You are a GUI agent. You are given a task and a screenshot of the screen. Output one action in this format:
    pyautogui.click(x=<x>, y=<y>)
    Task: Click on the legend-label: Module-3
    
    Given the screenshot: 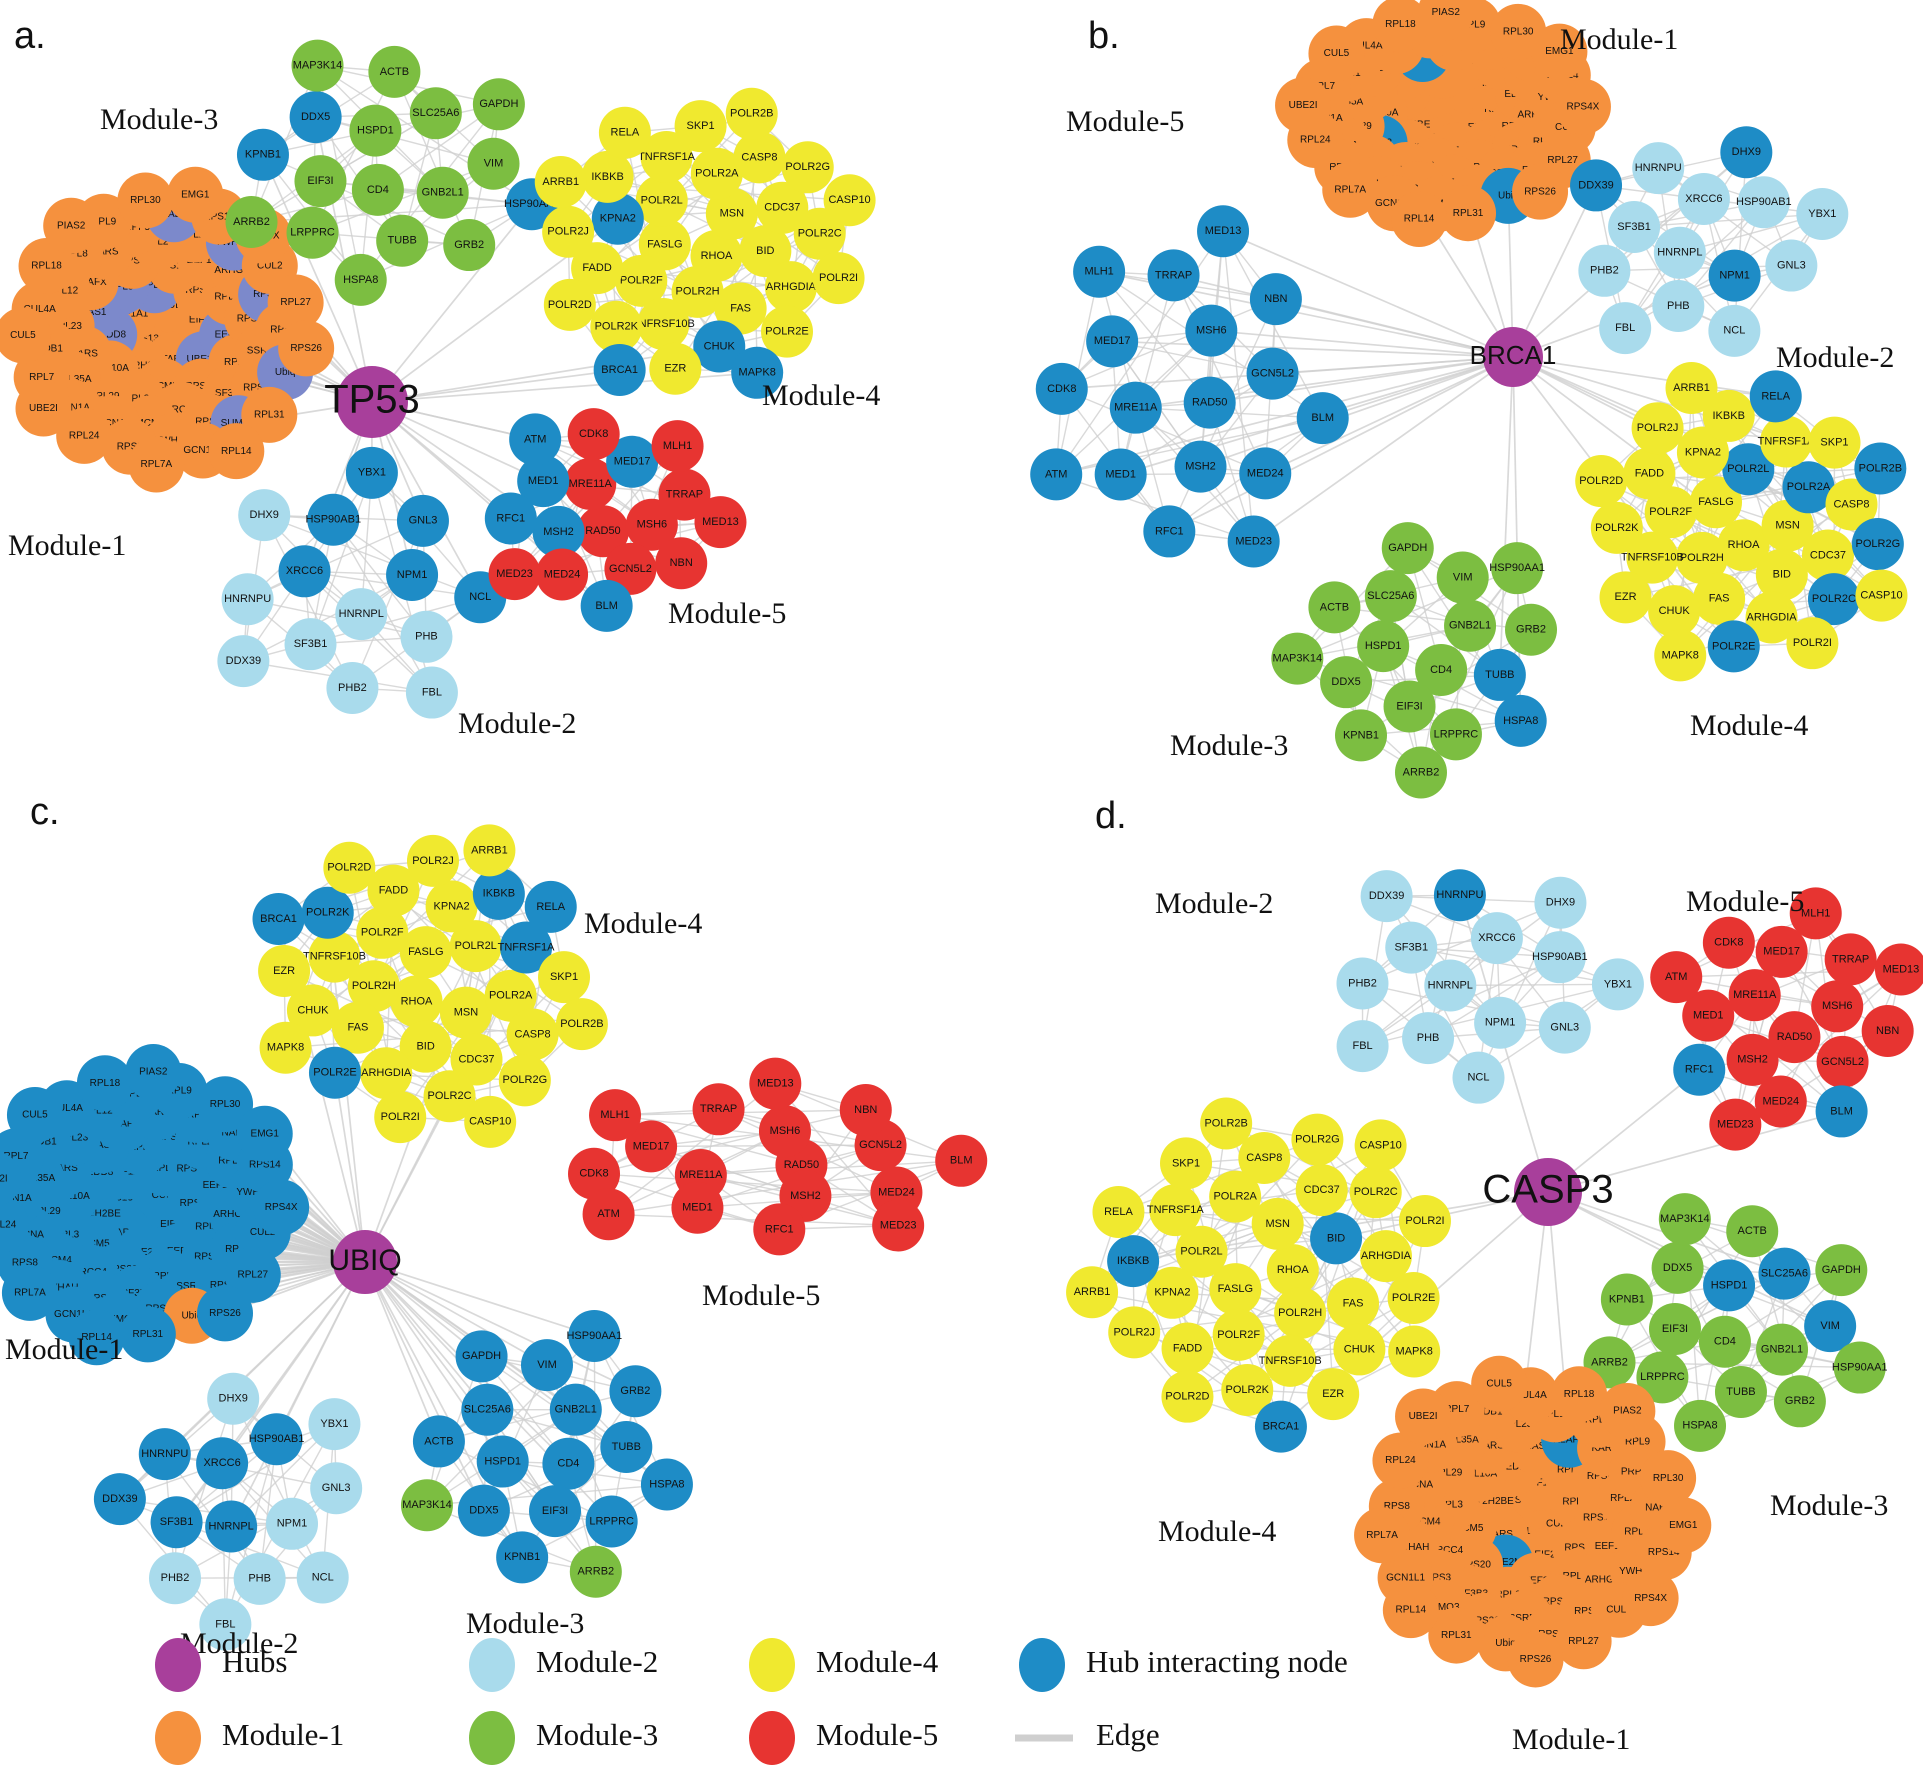 What is the action you would take?
    pyautogui.click(x=597, y=1734)
    